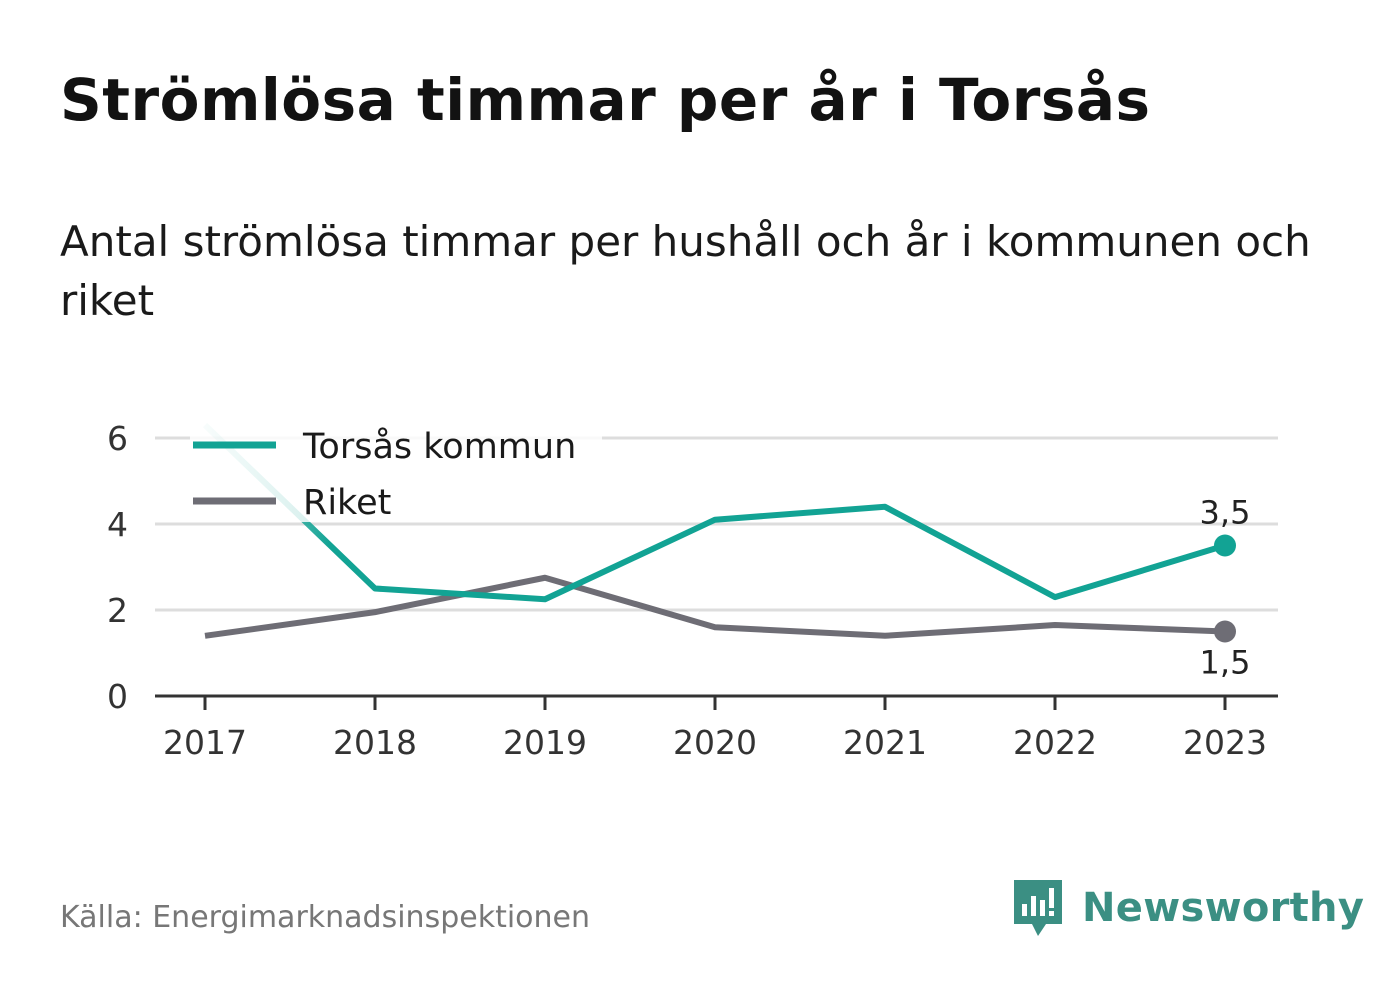 The image size is (1382, 999). What do you see at coordinates (375, 742) in the screenshot?
I see `x-tick-label: 2018` at bounding box center [375, 742].